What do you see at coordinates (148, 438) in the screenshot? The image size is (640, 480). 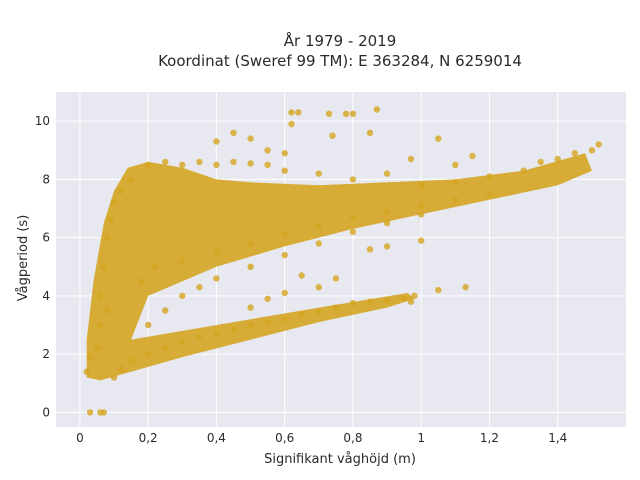 I see `x-tick-label: 0,2` at bounding box center [148, 438].